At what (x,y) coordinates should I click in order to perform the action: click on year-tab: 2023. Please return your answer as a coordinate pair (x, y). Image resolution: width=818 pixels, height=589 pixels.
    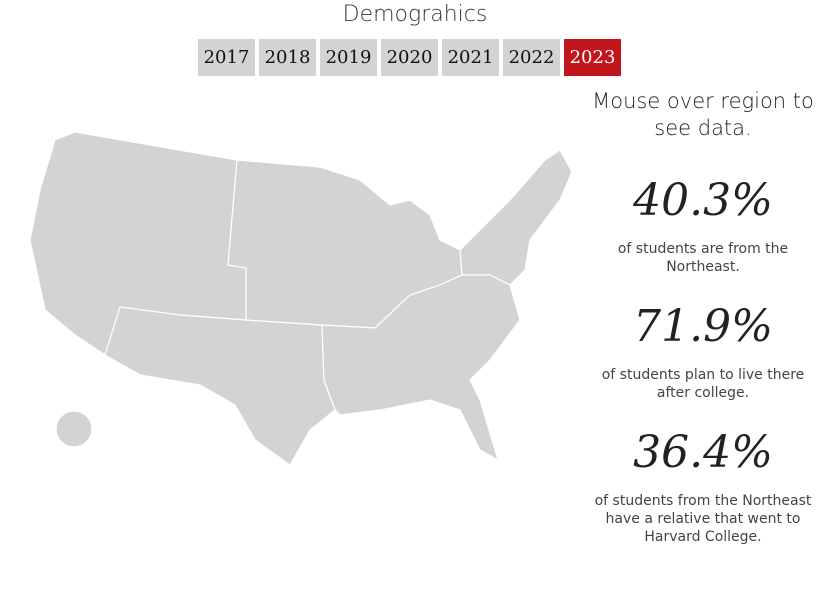
    Looking at the image, I should click on (592, 57).